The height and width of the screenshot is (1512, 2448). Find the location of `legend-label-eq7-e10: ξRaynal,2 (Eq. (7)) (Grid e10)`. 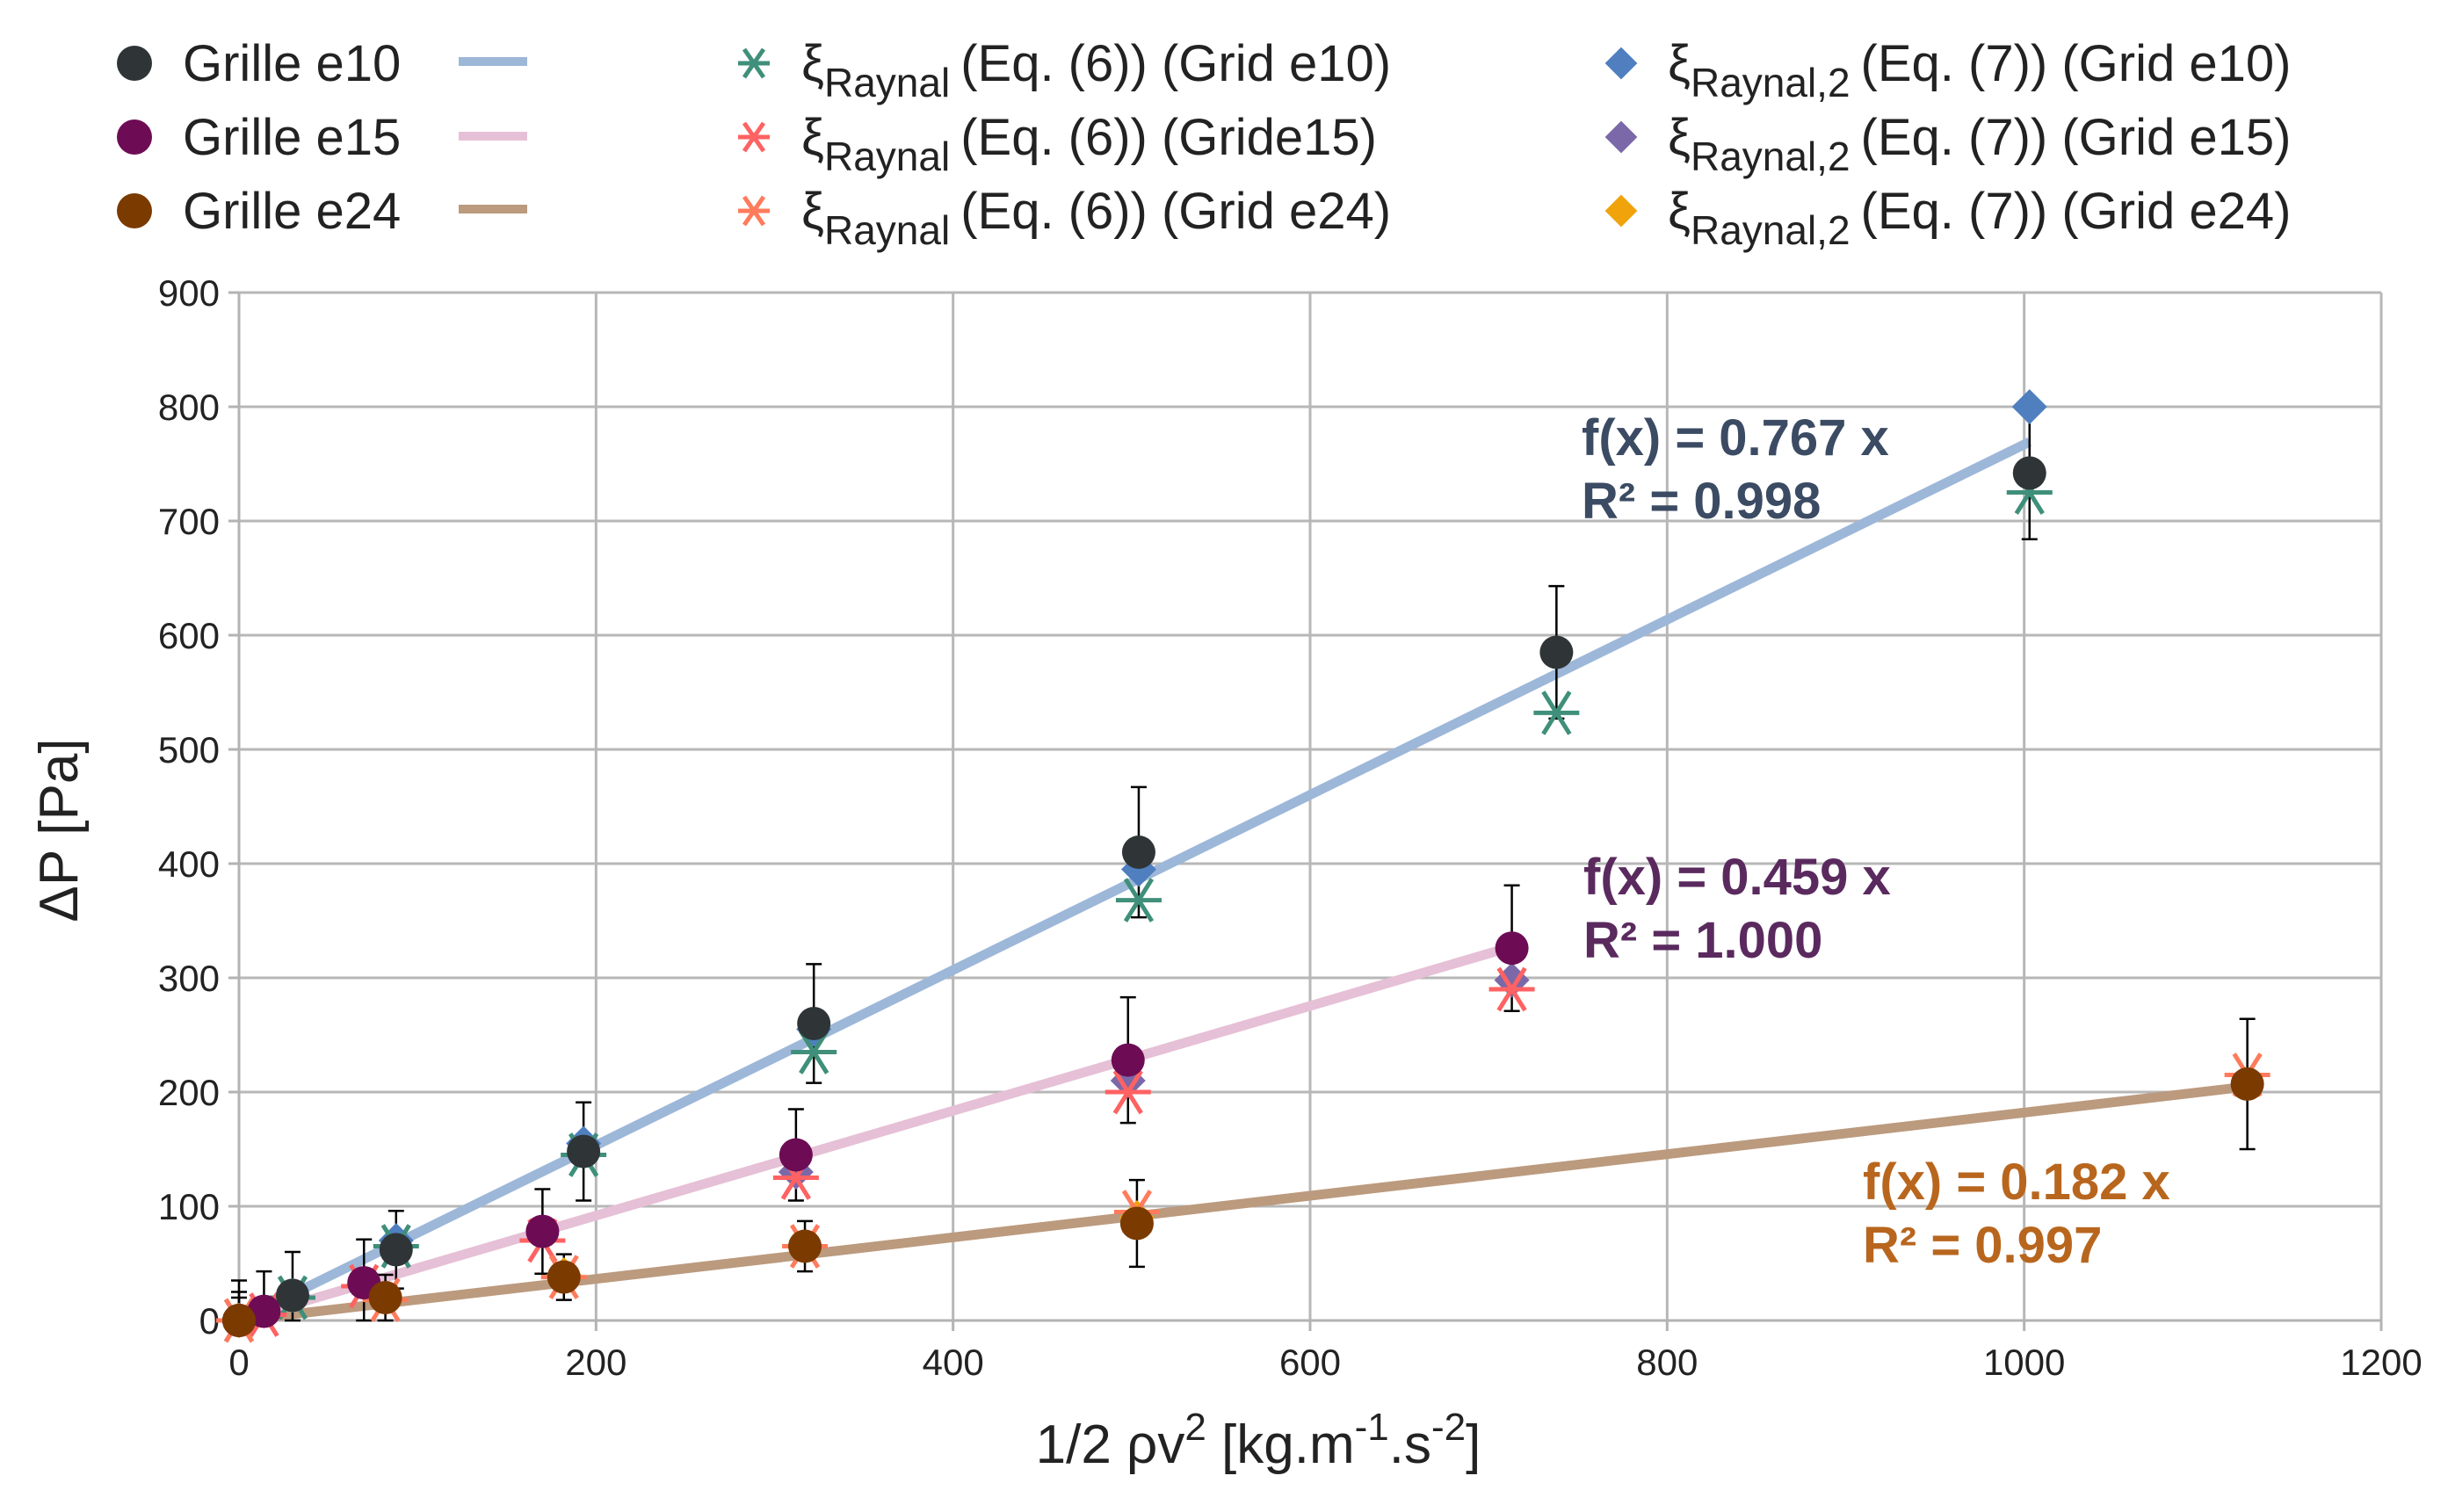

legend-label-eq7-e10: ξRaynal,2 (Eq. (7)) (Grid e10) is located at coordinates (1979, 70).